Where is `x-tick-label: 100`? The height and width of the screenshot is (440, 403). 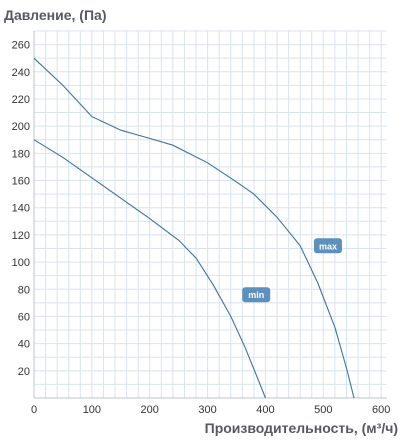 x-tick-label: 100 is located at coordinates (92, 410).